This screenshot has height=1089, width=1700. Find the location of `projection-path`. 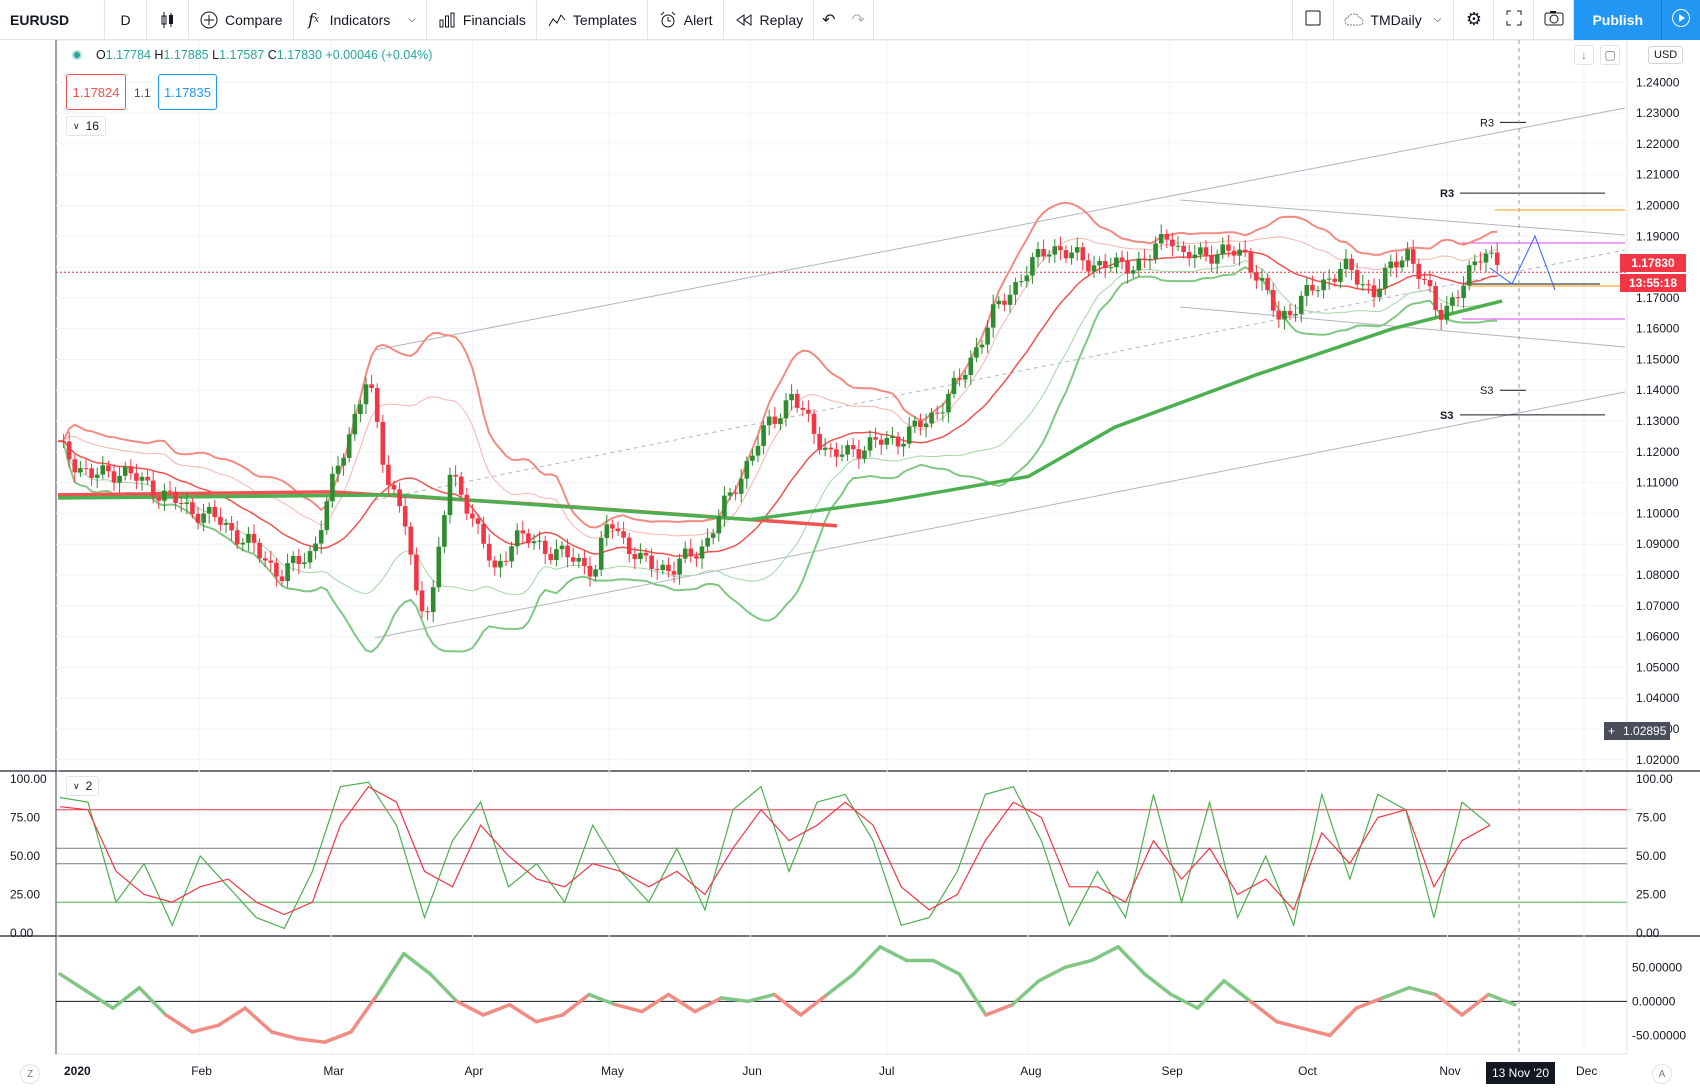

projection-path is located at coordinates (1522, 262).